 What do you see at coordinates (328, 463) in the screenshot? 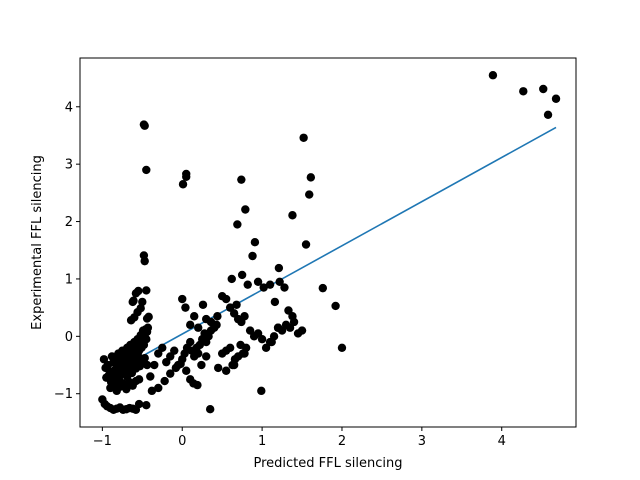
I see `x-axis-label: Predicted FFL silencing` at bounding box center [328, 463].